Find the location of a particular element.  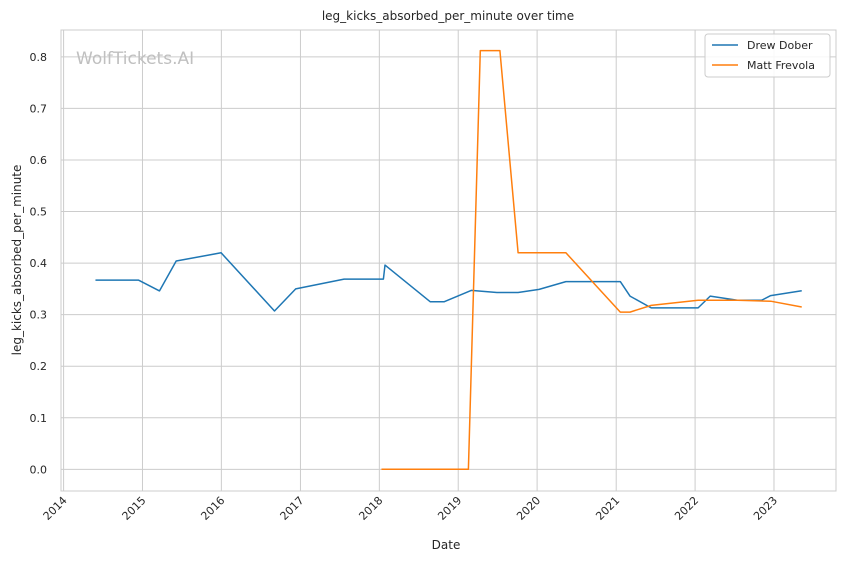

x-axis-label: Date is located at coordinates (446, 545).